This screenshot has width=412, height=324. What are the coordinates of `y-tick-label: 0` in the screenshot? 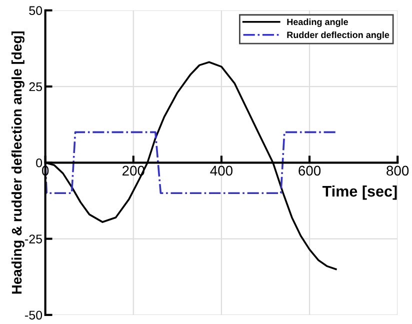 It's located at (39, 163).